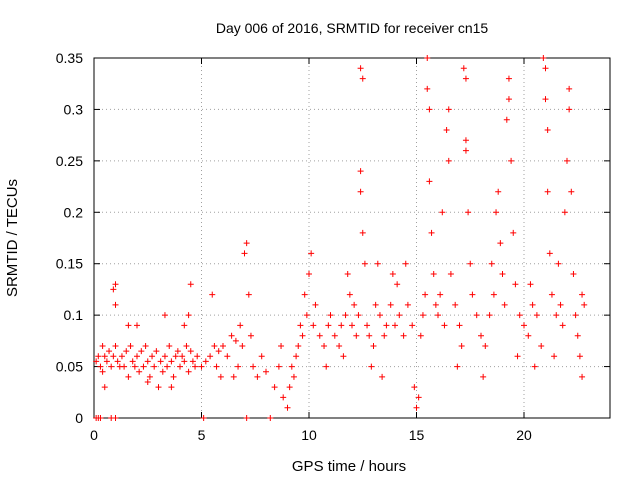  Describe the element at coordinates (74, 109) in the screenshot. I see `y-tick-label: 0.3` at that location.